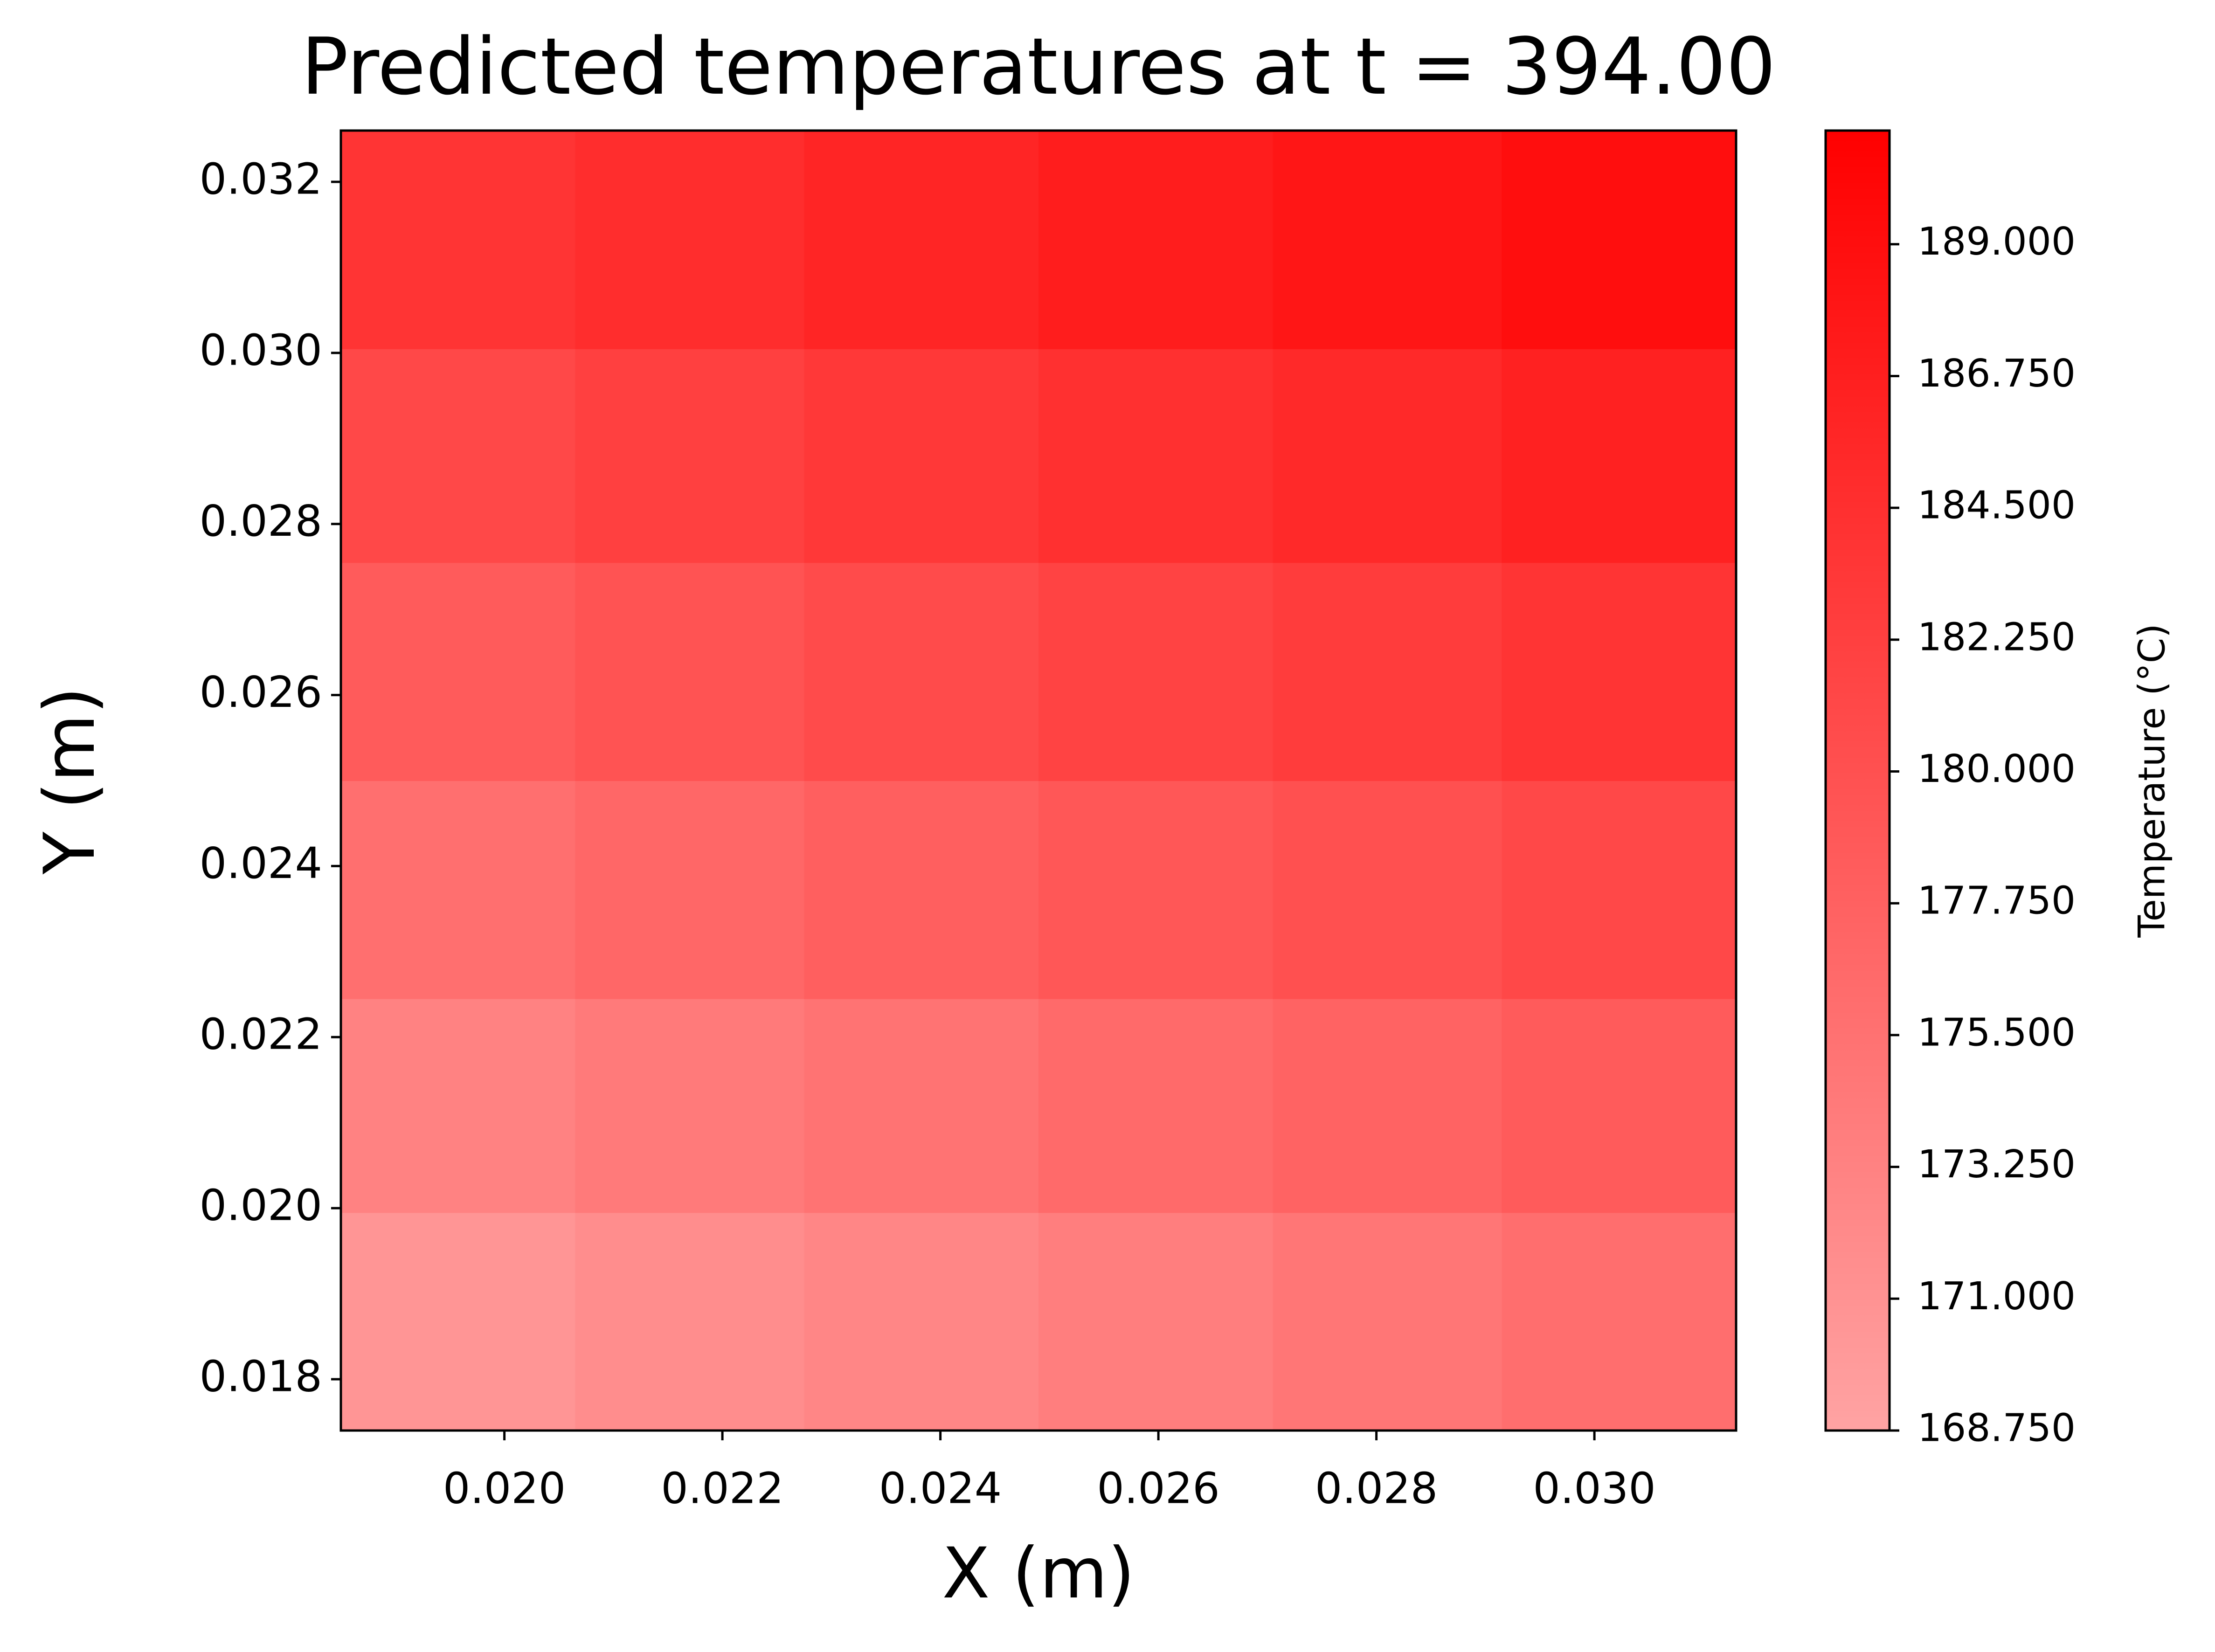  Describe the element at coordinates (1996, 1164) in the screenshot. I see `colorbar-tick-label: 173.250` at that location.